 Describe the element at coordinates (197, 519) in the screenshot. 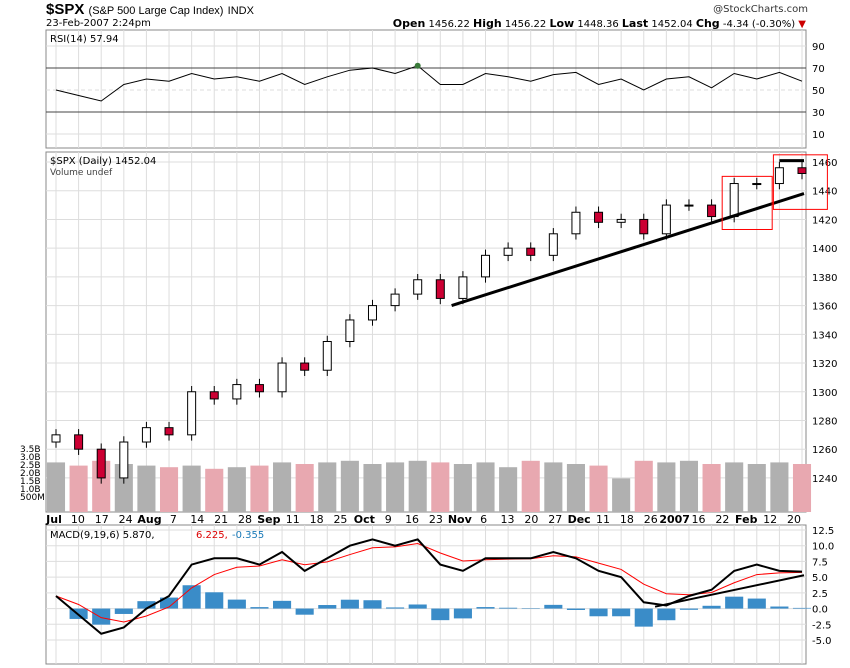

I see `x-tick: 14` at that location.